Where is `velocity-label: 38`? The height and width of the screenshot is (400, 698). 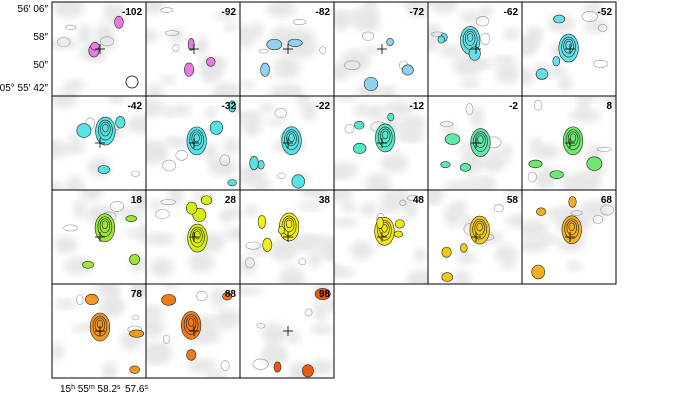
velocity-label: 38 is located at coordinates (325, 200).